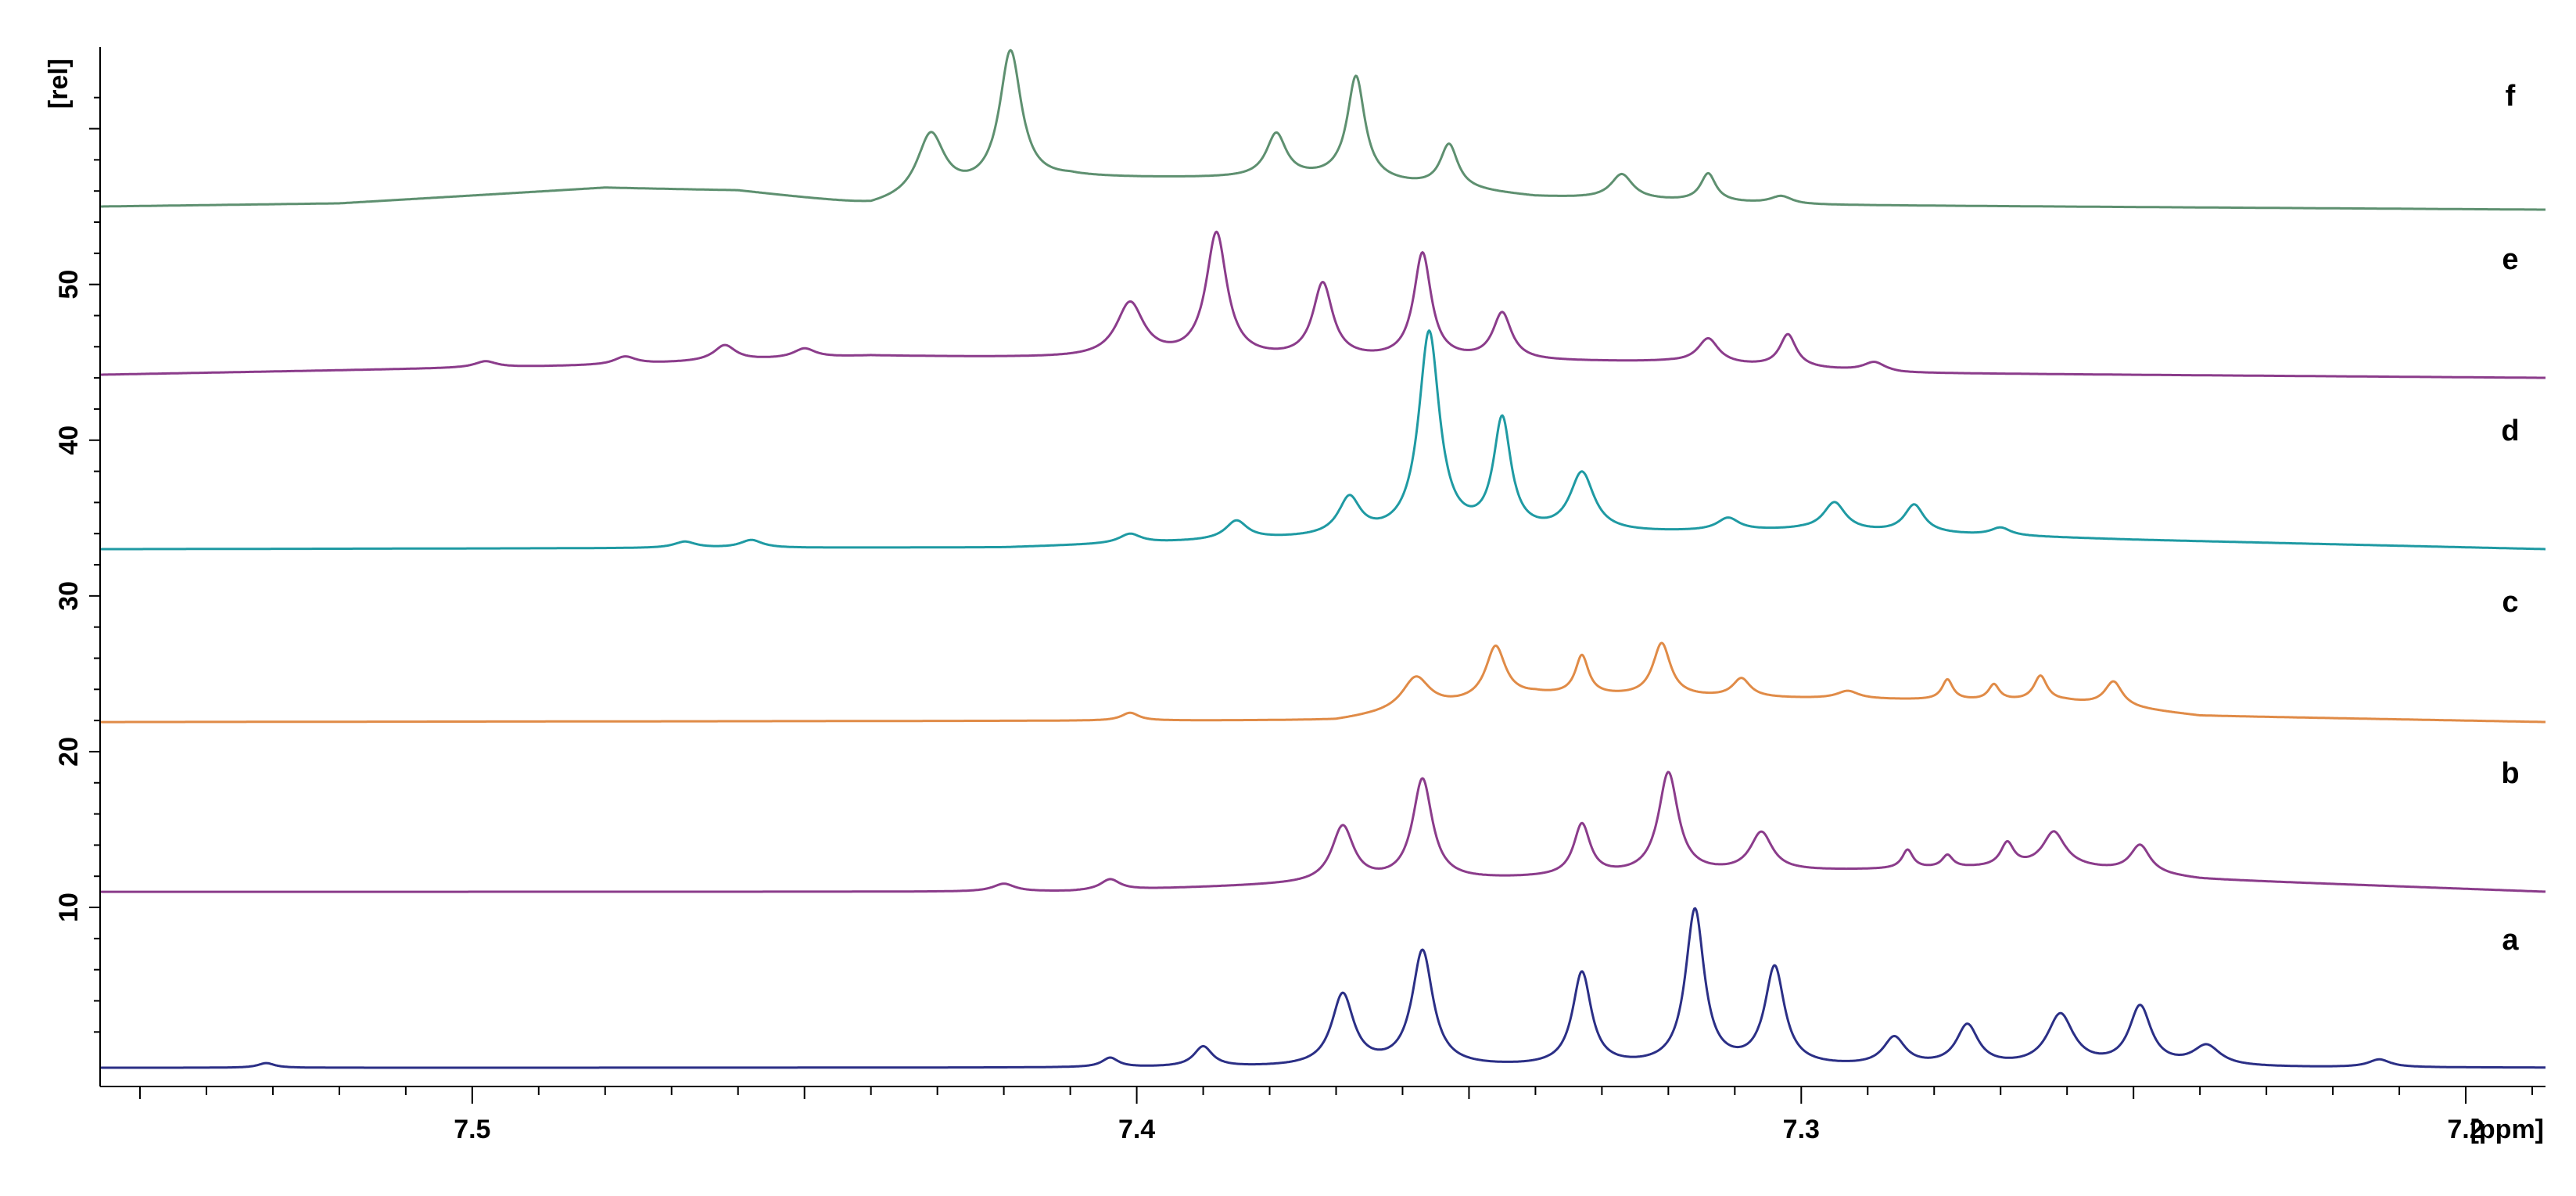 This screenshot has width=2576, height=1196. What do you see at coordinates (1801, 1130) in the screenshot?
I see `x-tick-label: 7.3` at bounding box center [1801, 1130].